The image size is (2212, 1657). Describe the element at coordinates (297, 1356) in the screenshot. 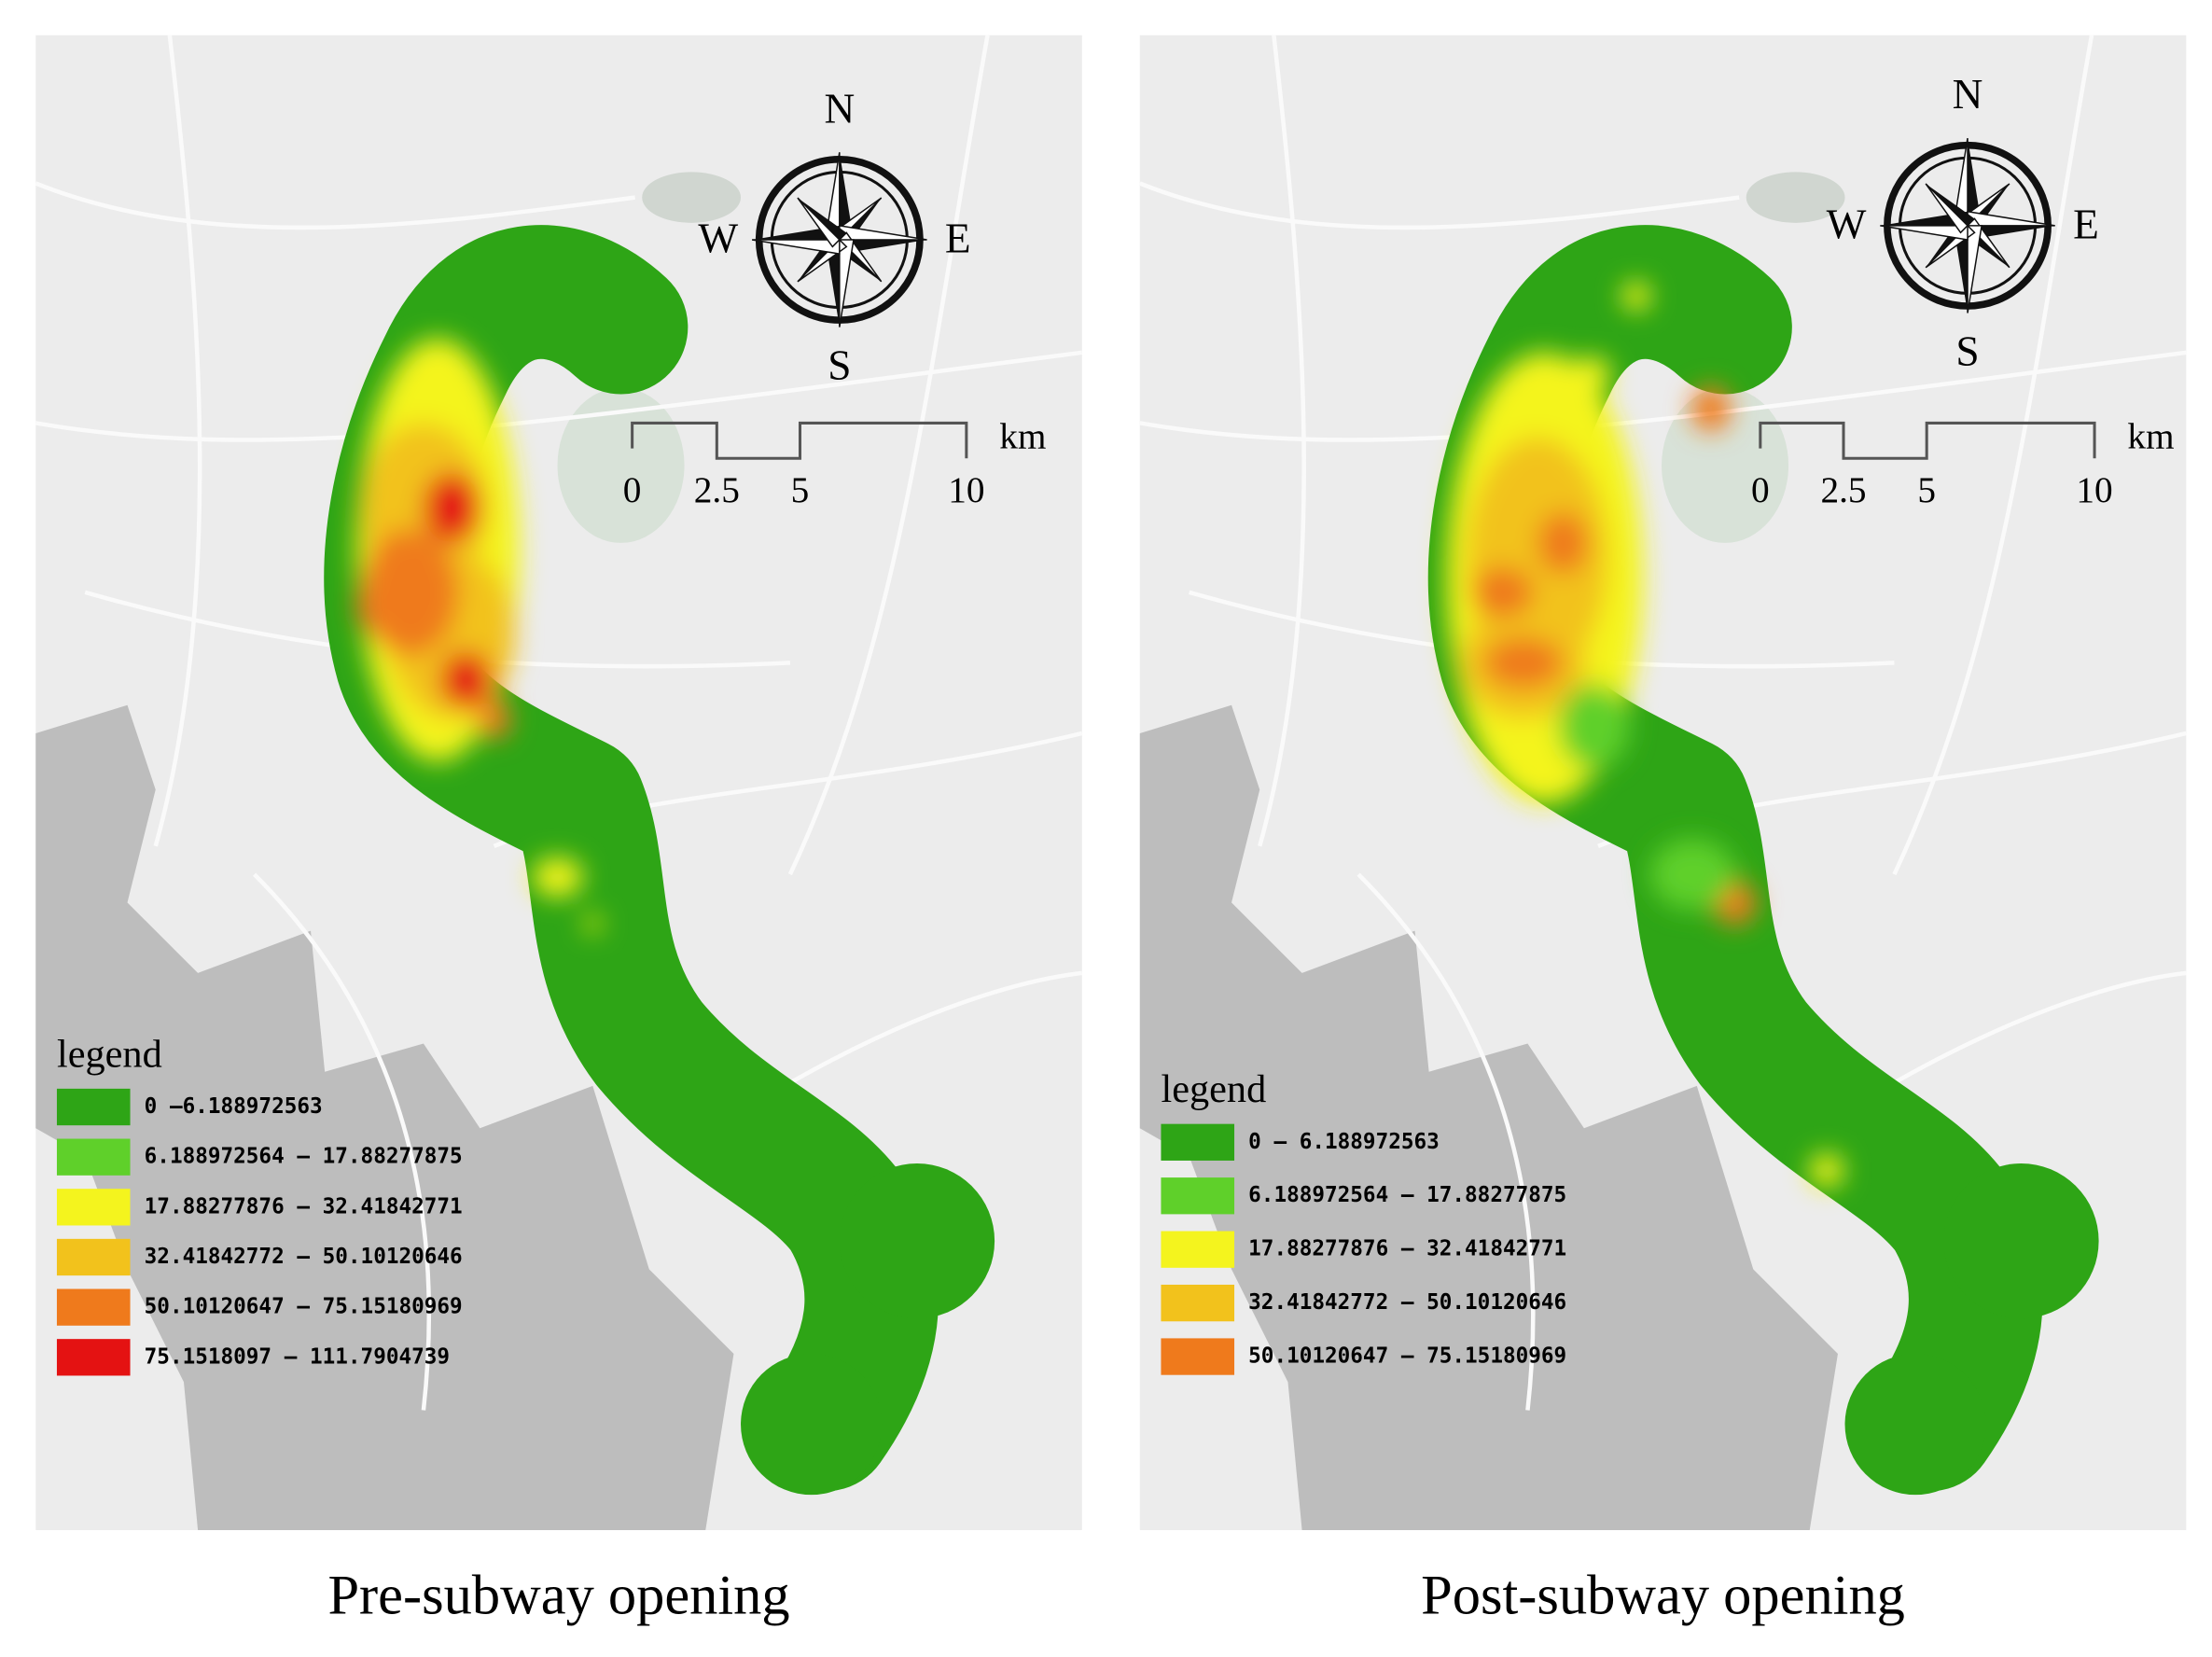

I see `legend-label: 75.1518097 – 111.7904739` at that location.